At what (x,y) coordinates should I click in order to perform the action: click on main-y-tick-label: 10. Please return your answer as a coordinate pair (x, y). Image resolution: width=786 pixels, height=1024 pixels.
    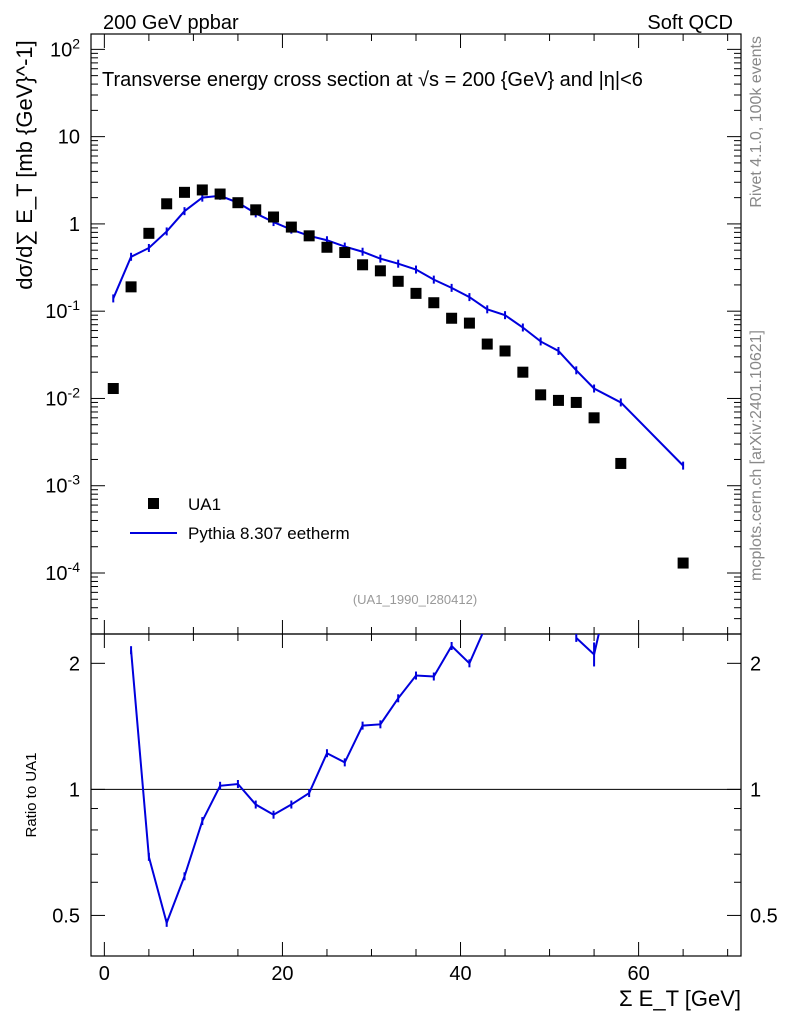
    Looking at the image, I should click on (69, 138).